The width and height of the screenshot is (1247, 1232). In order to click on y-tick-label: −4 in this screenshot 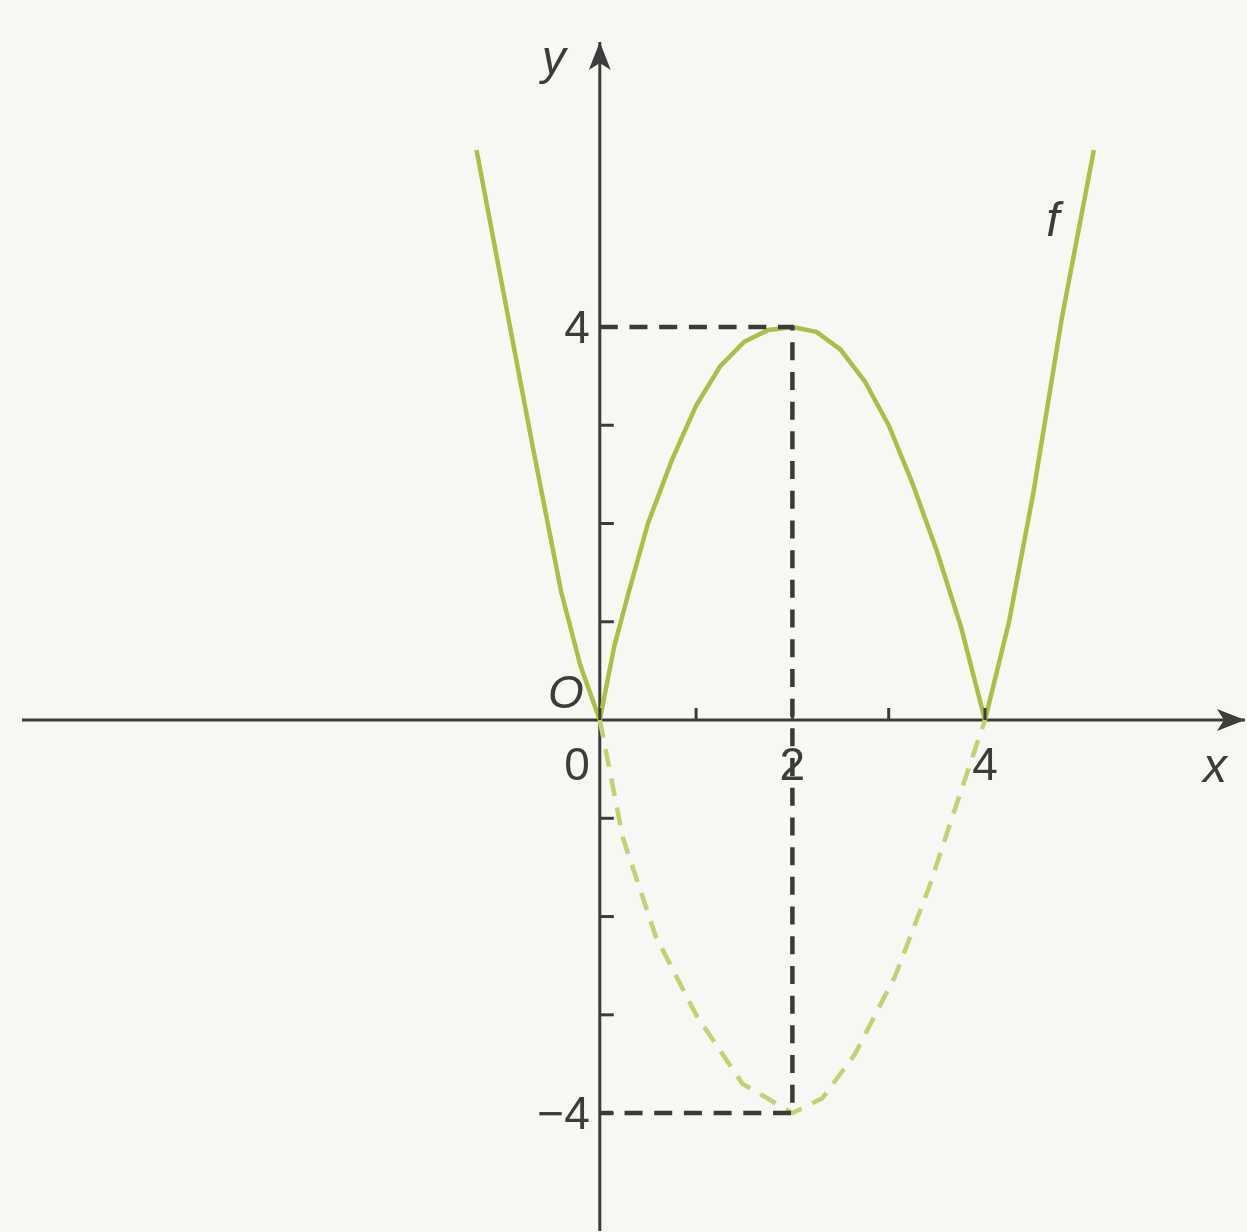, I will do `click(563, 1113)`.